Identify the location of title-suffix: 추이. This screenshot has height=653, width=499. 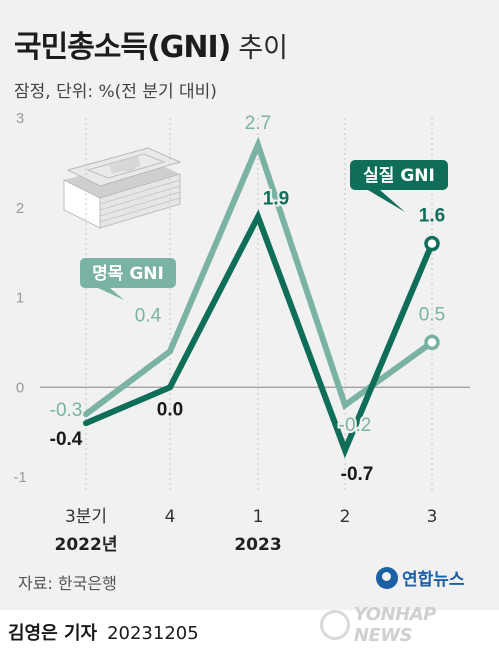
(263, 48).